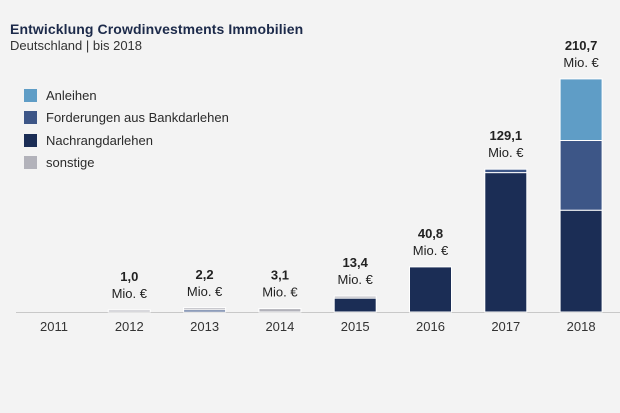  I want to click on chart-subtitle: Deutschland | bis 2018, so click(76, 45).